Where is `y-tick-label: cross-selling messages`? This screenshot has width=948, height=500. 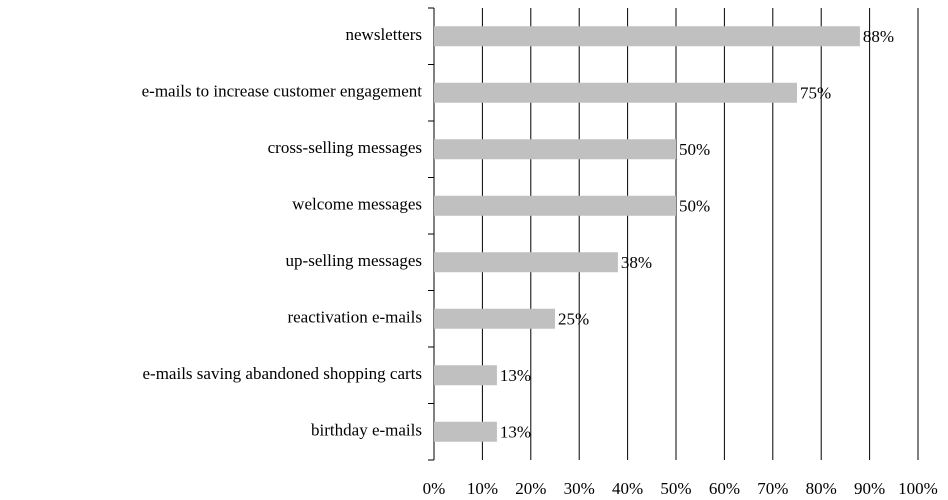
y-tick-label: cross-selling messages is located at coordinates (345, 147).